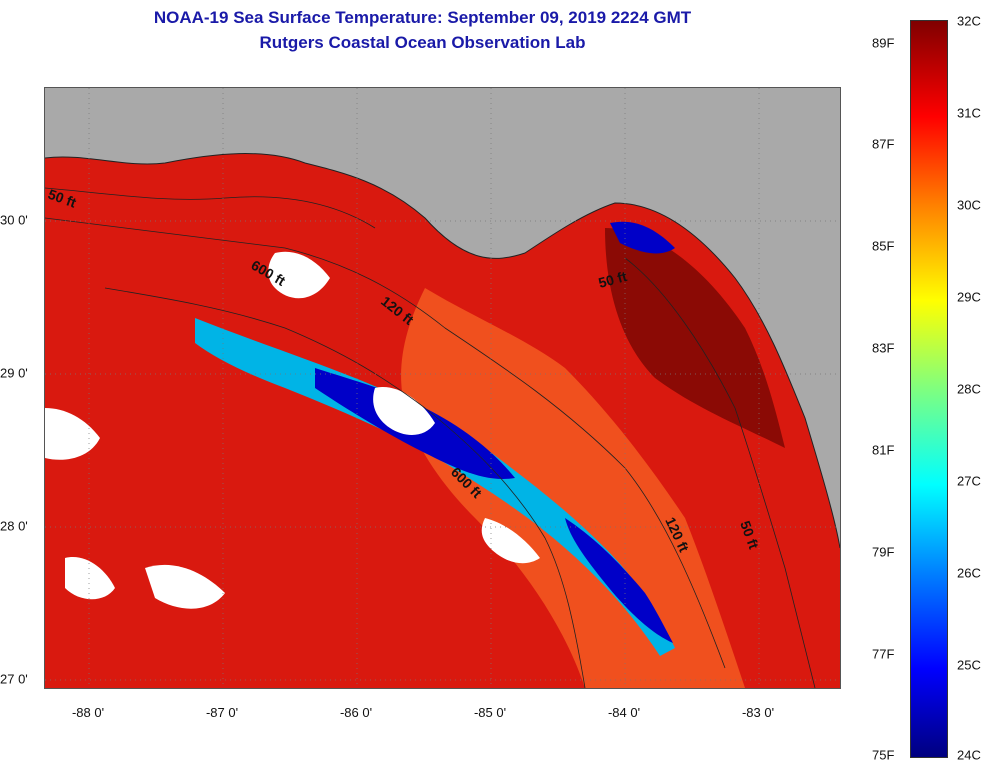 The image size is (992, 770). What do you see at coordinates (883, 755) in the screenshot?
I see `colorbar-f-label: 75F` at bounding box center [883, 755].